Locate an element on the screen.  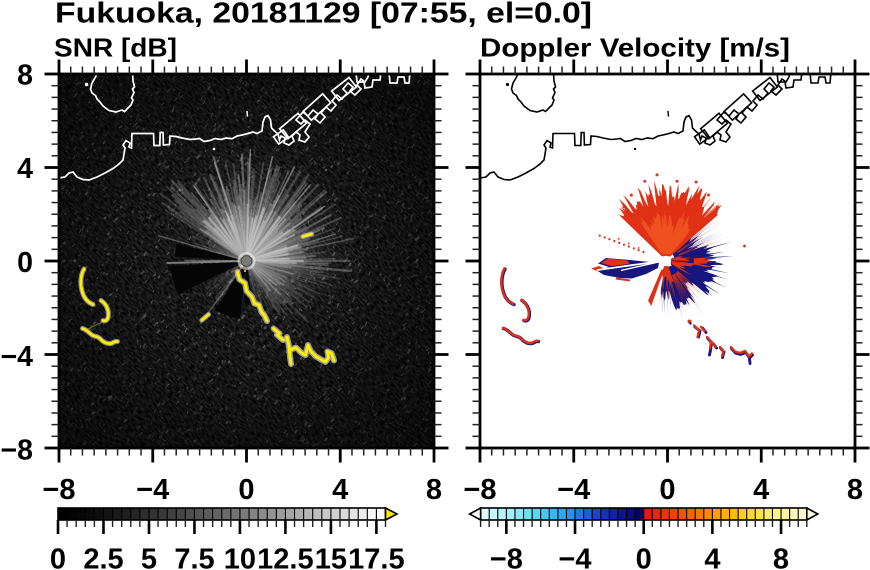
svg-text: 17.5 is located at coordinates (376, 557).